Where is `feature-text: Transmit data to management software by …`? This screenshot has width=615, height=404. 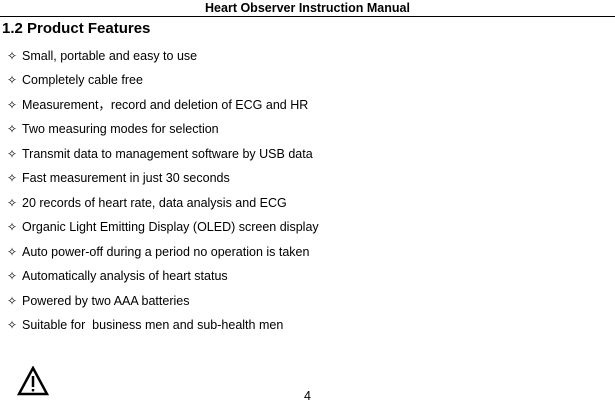
feature-text: Transmit data to management software by … is located at coordinates (167, 153).